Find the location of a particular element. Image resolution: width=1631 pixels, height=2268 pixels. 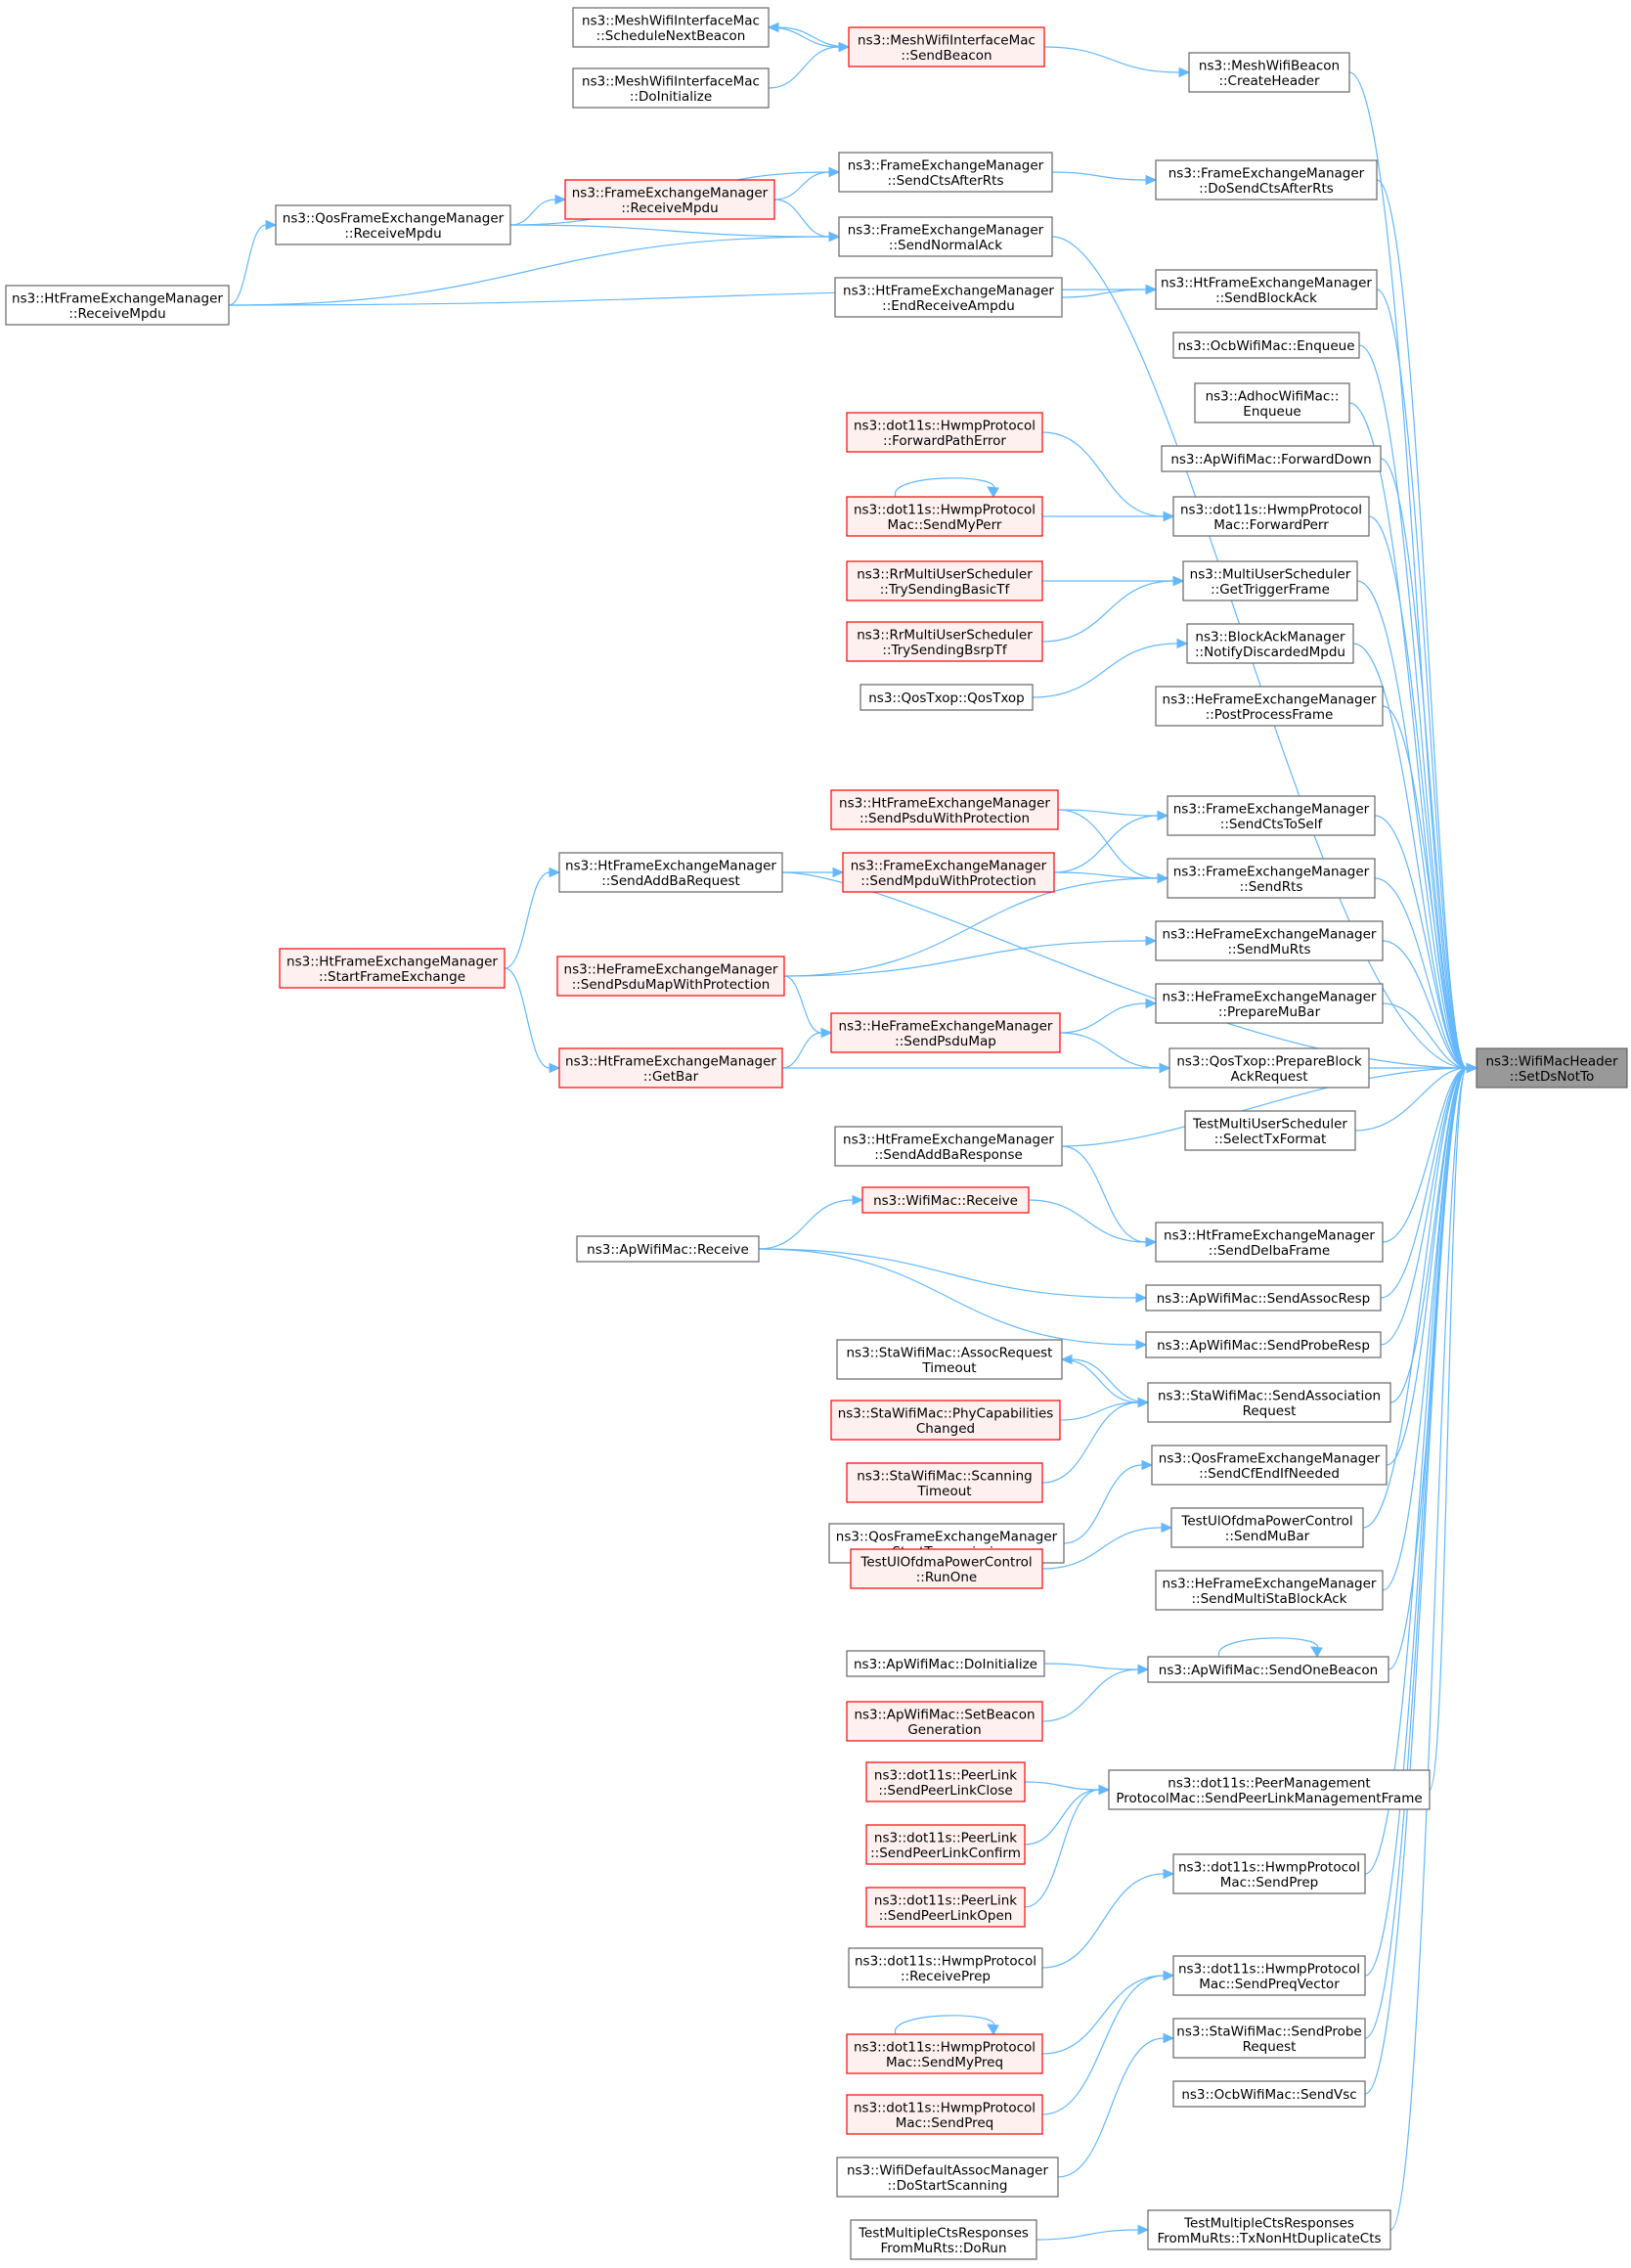

node-htRecvMpdu: ns3::HtFrameExchangeManager::ReceiveMpdu is located at coordinates (117, 306).